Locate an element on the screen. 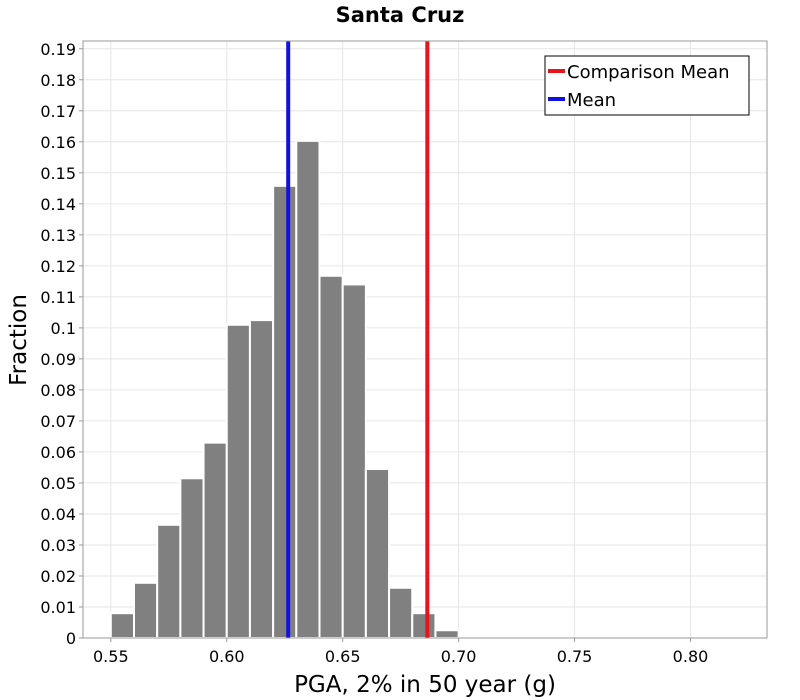 This screenshot has height=700, width=800. y-tick-label: 0.12 is located at coordinates (58, 266).